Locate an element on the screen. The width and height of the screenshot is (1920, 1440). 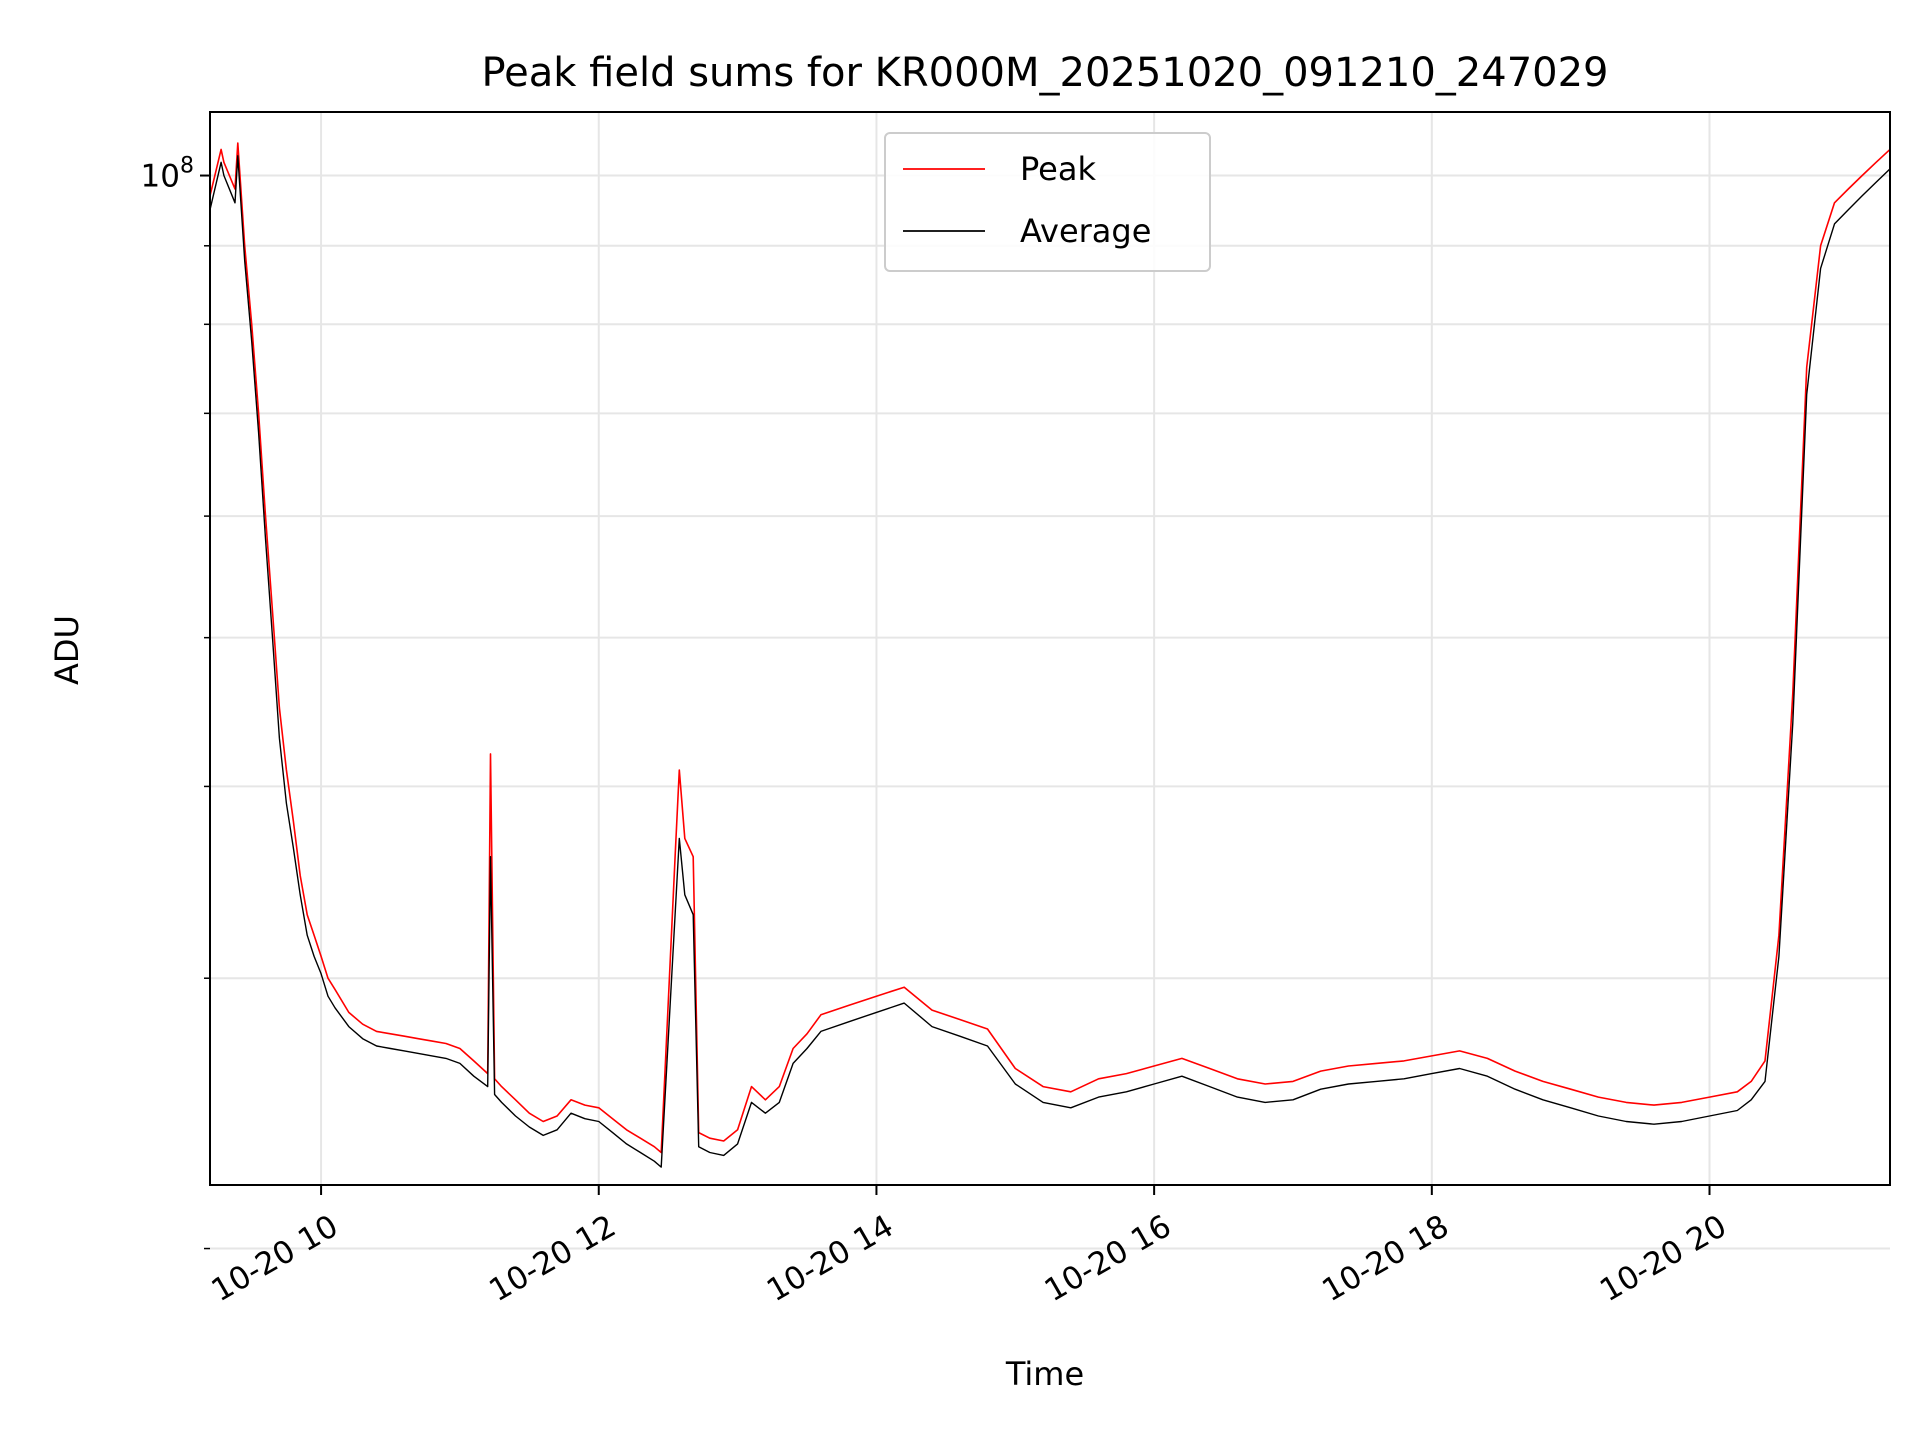
legend-label-peak: Peak is located at coordinates (1058, 169).